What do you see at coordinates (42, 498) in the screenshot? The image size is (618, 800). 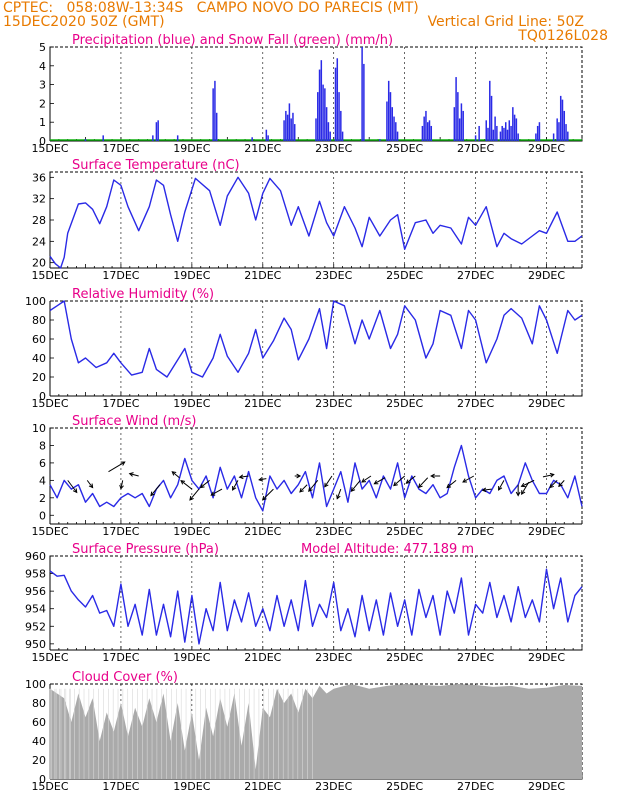 I see `y-tick-label: 2` at bounding box center [42, 498].